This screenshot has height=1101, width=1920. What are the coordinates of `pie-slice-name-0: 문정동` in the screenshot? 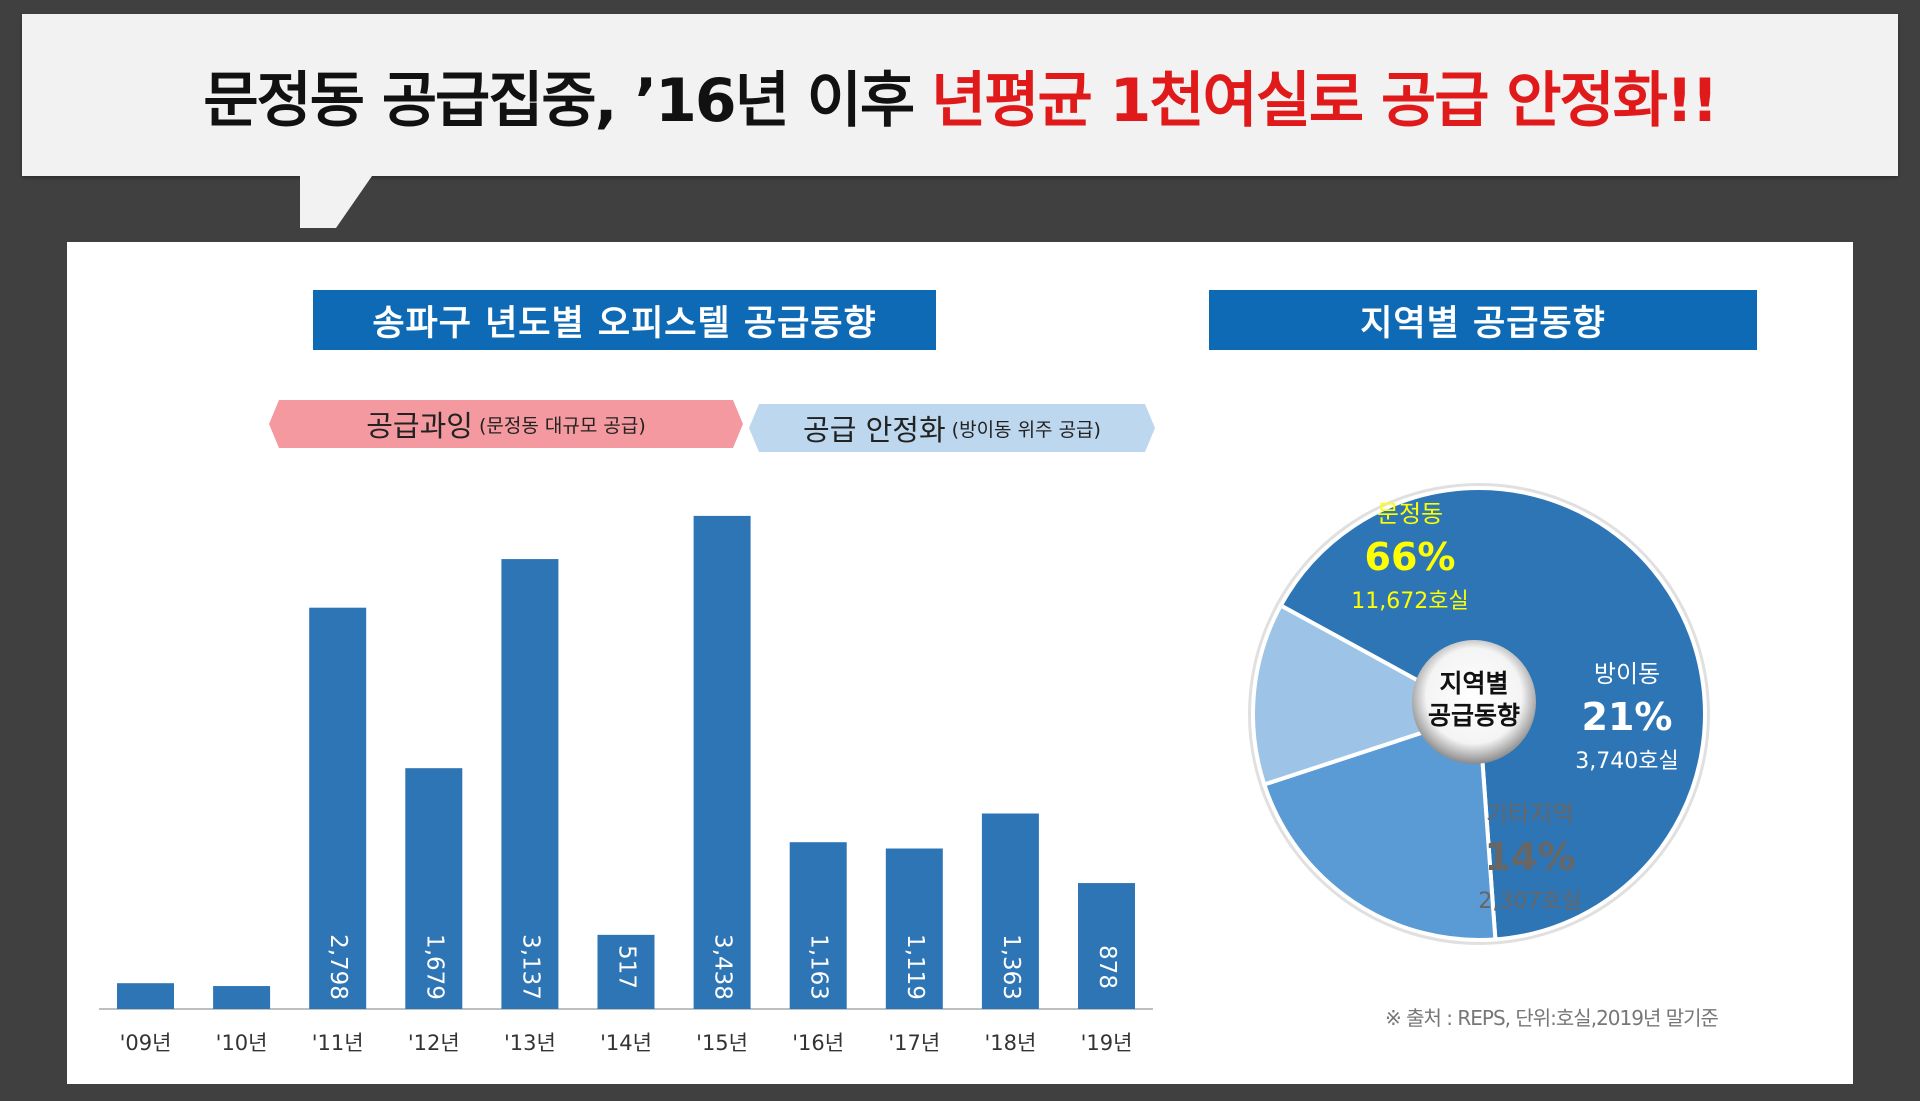 It's located at (1410, 514).